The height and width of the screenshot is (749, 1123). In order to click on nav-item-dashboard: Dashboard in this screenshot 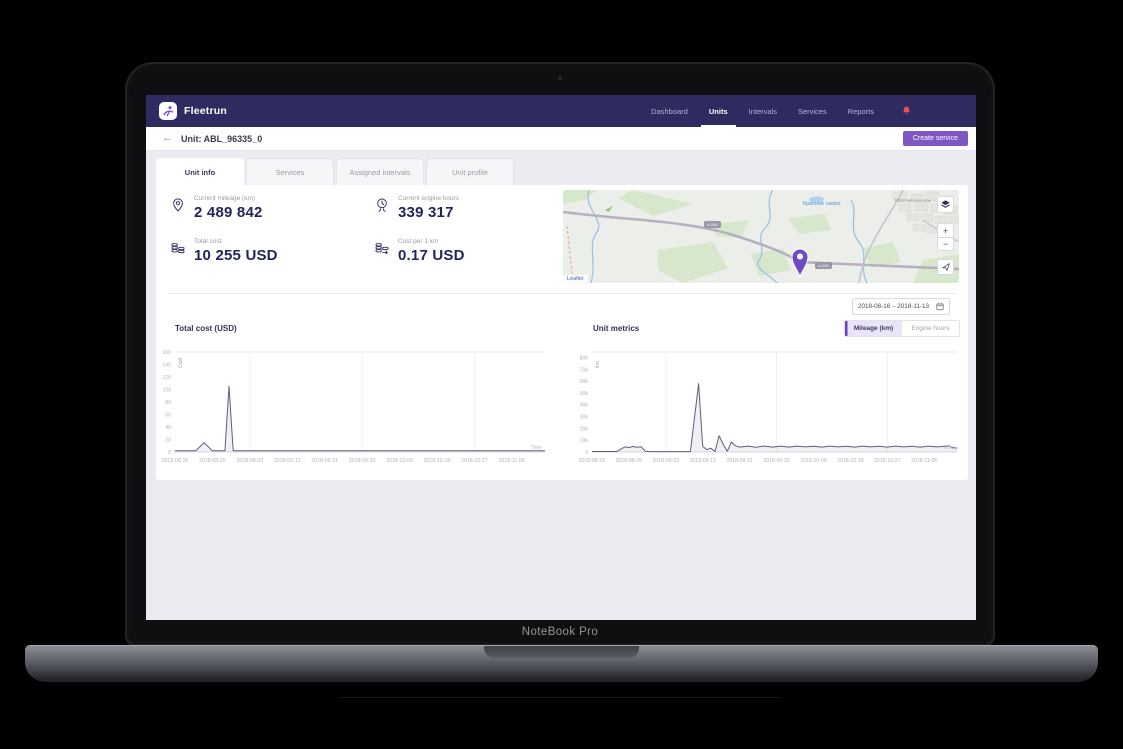, I will do `click(669, 111)`.